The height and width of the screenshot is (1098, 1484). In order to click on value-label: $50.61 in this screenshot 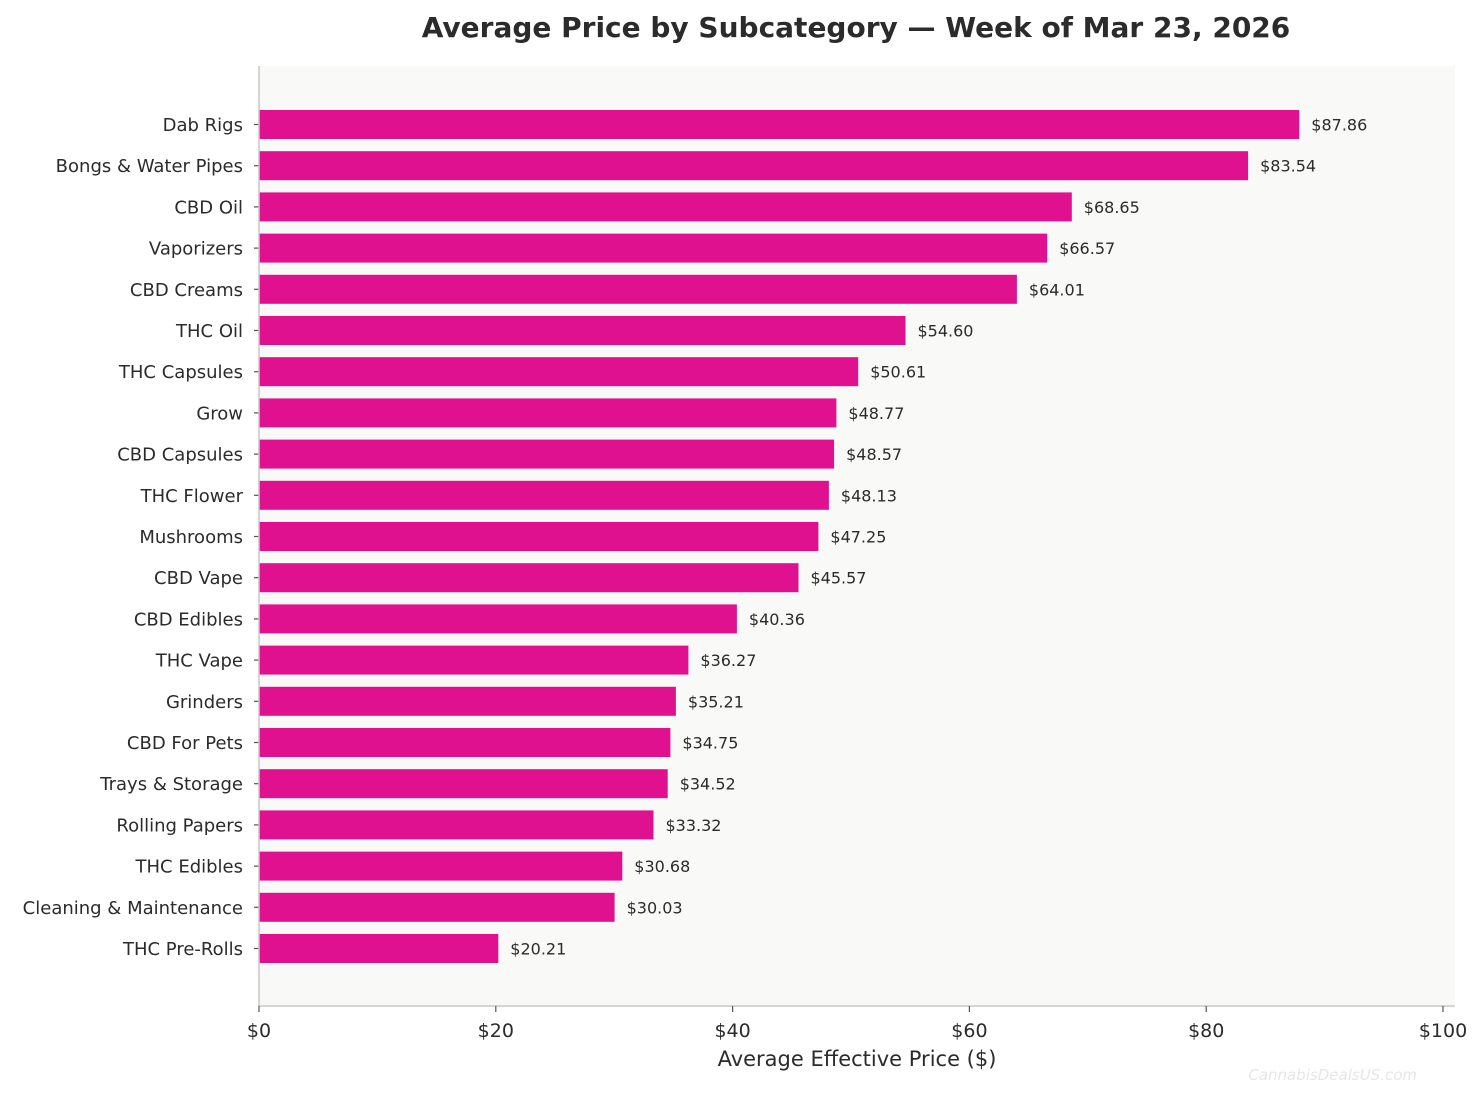, I will do `click(898, 372)`.